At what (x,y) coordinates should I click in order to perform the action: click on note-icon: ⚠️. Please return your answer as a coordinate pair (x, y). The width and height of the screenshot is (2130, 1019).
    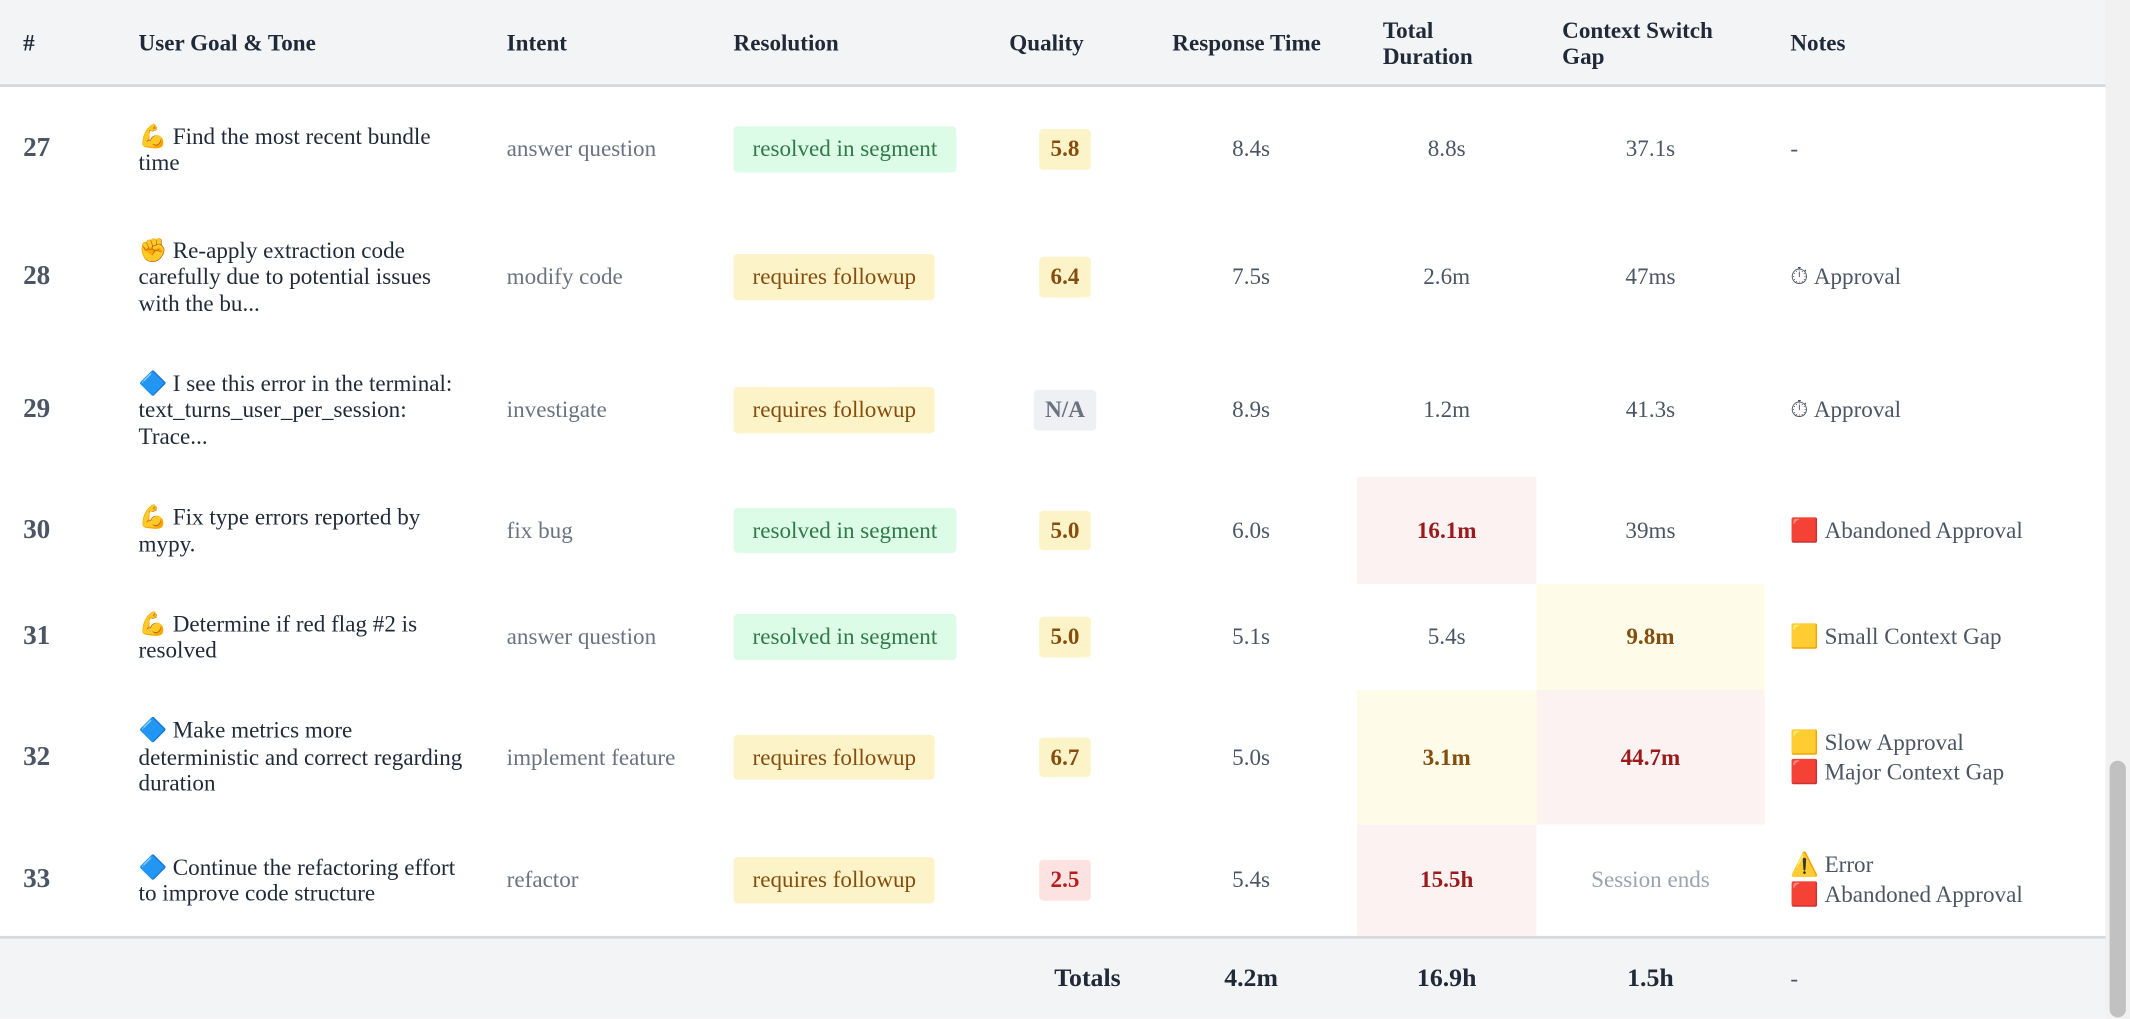
    Looking at the image, I should click on (1805, 864).